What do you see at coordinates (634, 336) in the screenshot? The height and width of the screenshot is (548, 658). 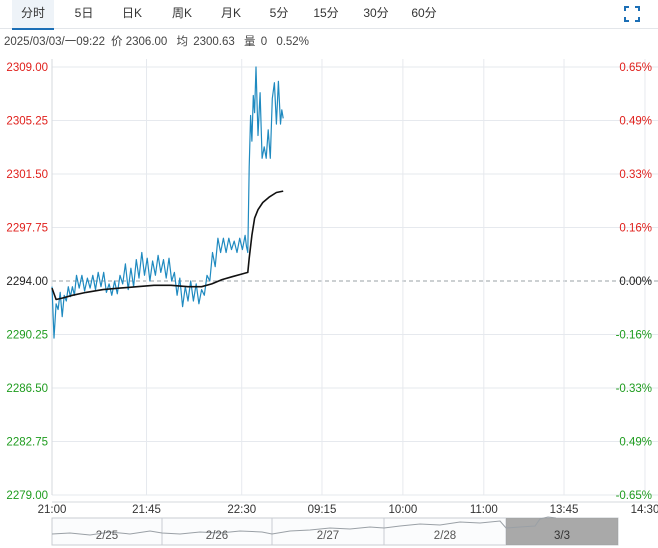 I see `percent-tick-label: -0.16%` at bounding box center [634, 336].